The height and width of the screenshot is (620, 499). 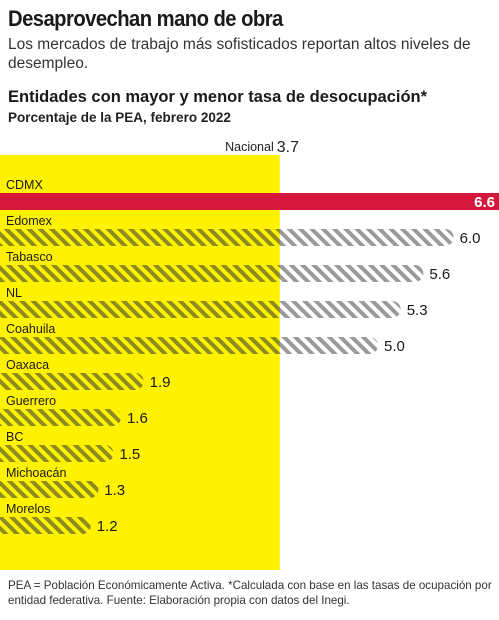 I want to click on value-label: 5.6, so click(x=439, y=274).